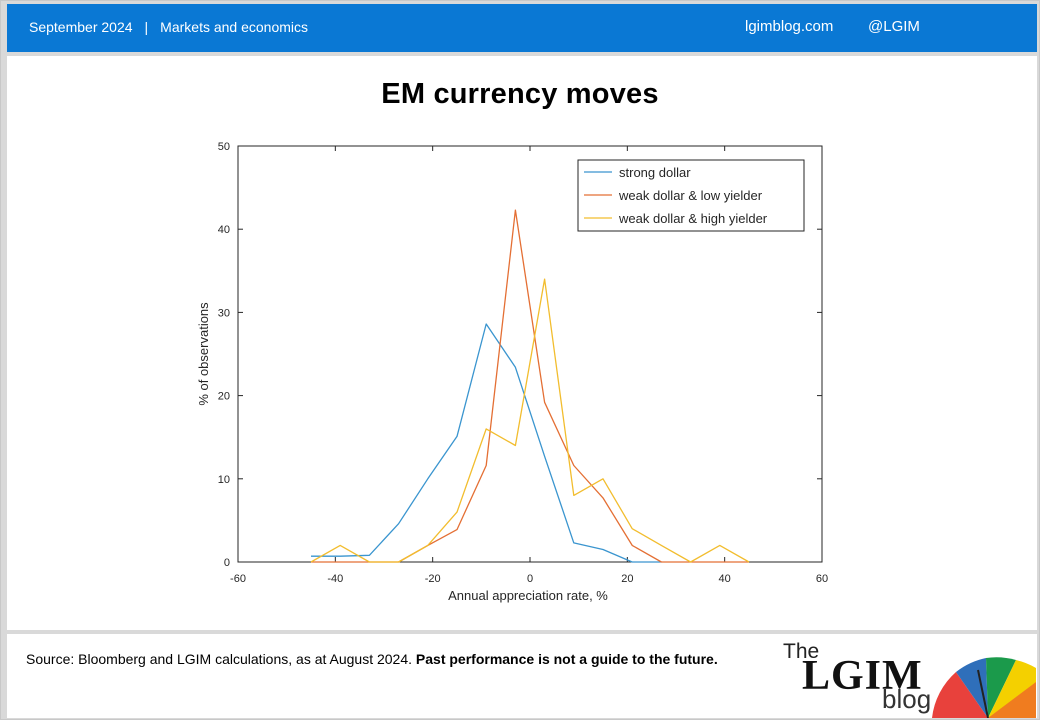 The width and height of the screenshot is (1040, 720). What do you see at coordinates (234, 27) in the screenshot?
I see `header-section: Markets and economics` at bounding box center [234, 27].